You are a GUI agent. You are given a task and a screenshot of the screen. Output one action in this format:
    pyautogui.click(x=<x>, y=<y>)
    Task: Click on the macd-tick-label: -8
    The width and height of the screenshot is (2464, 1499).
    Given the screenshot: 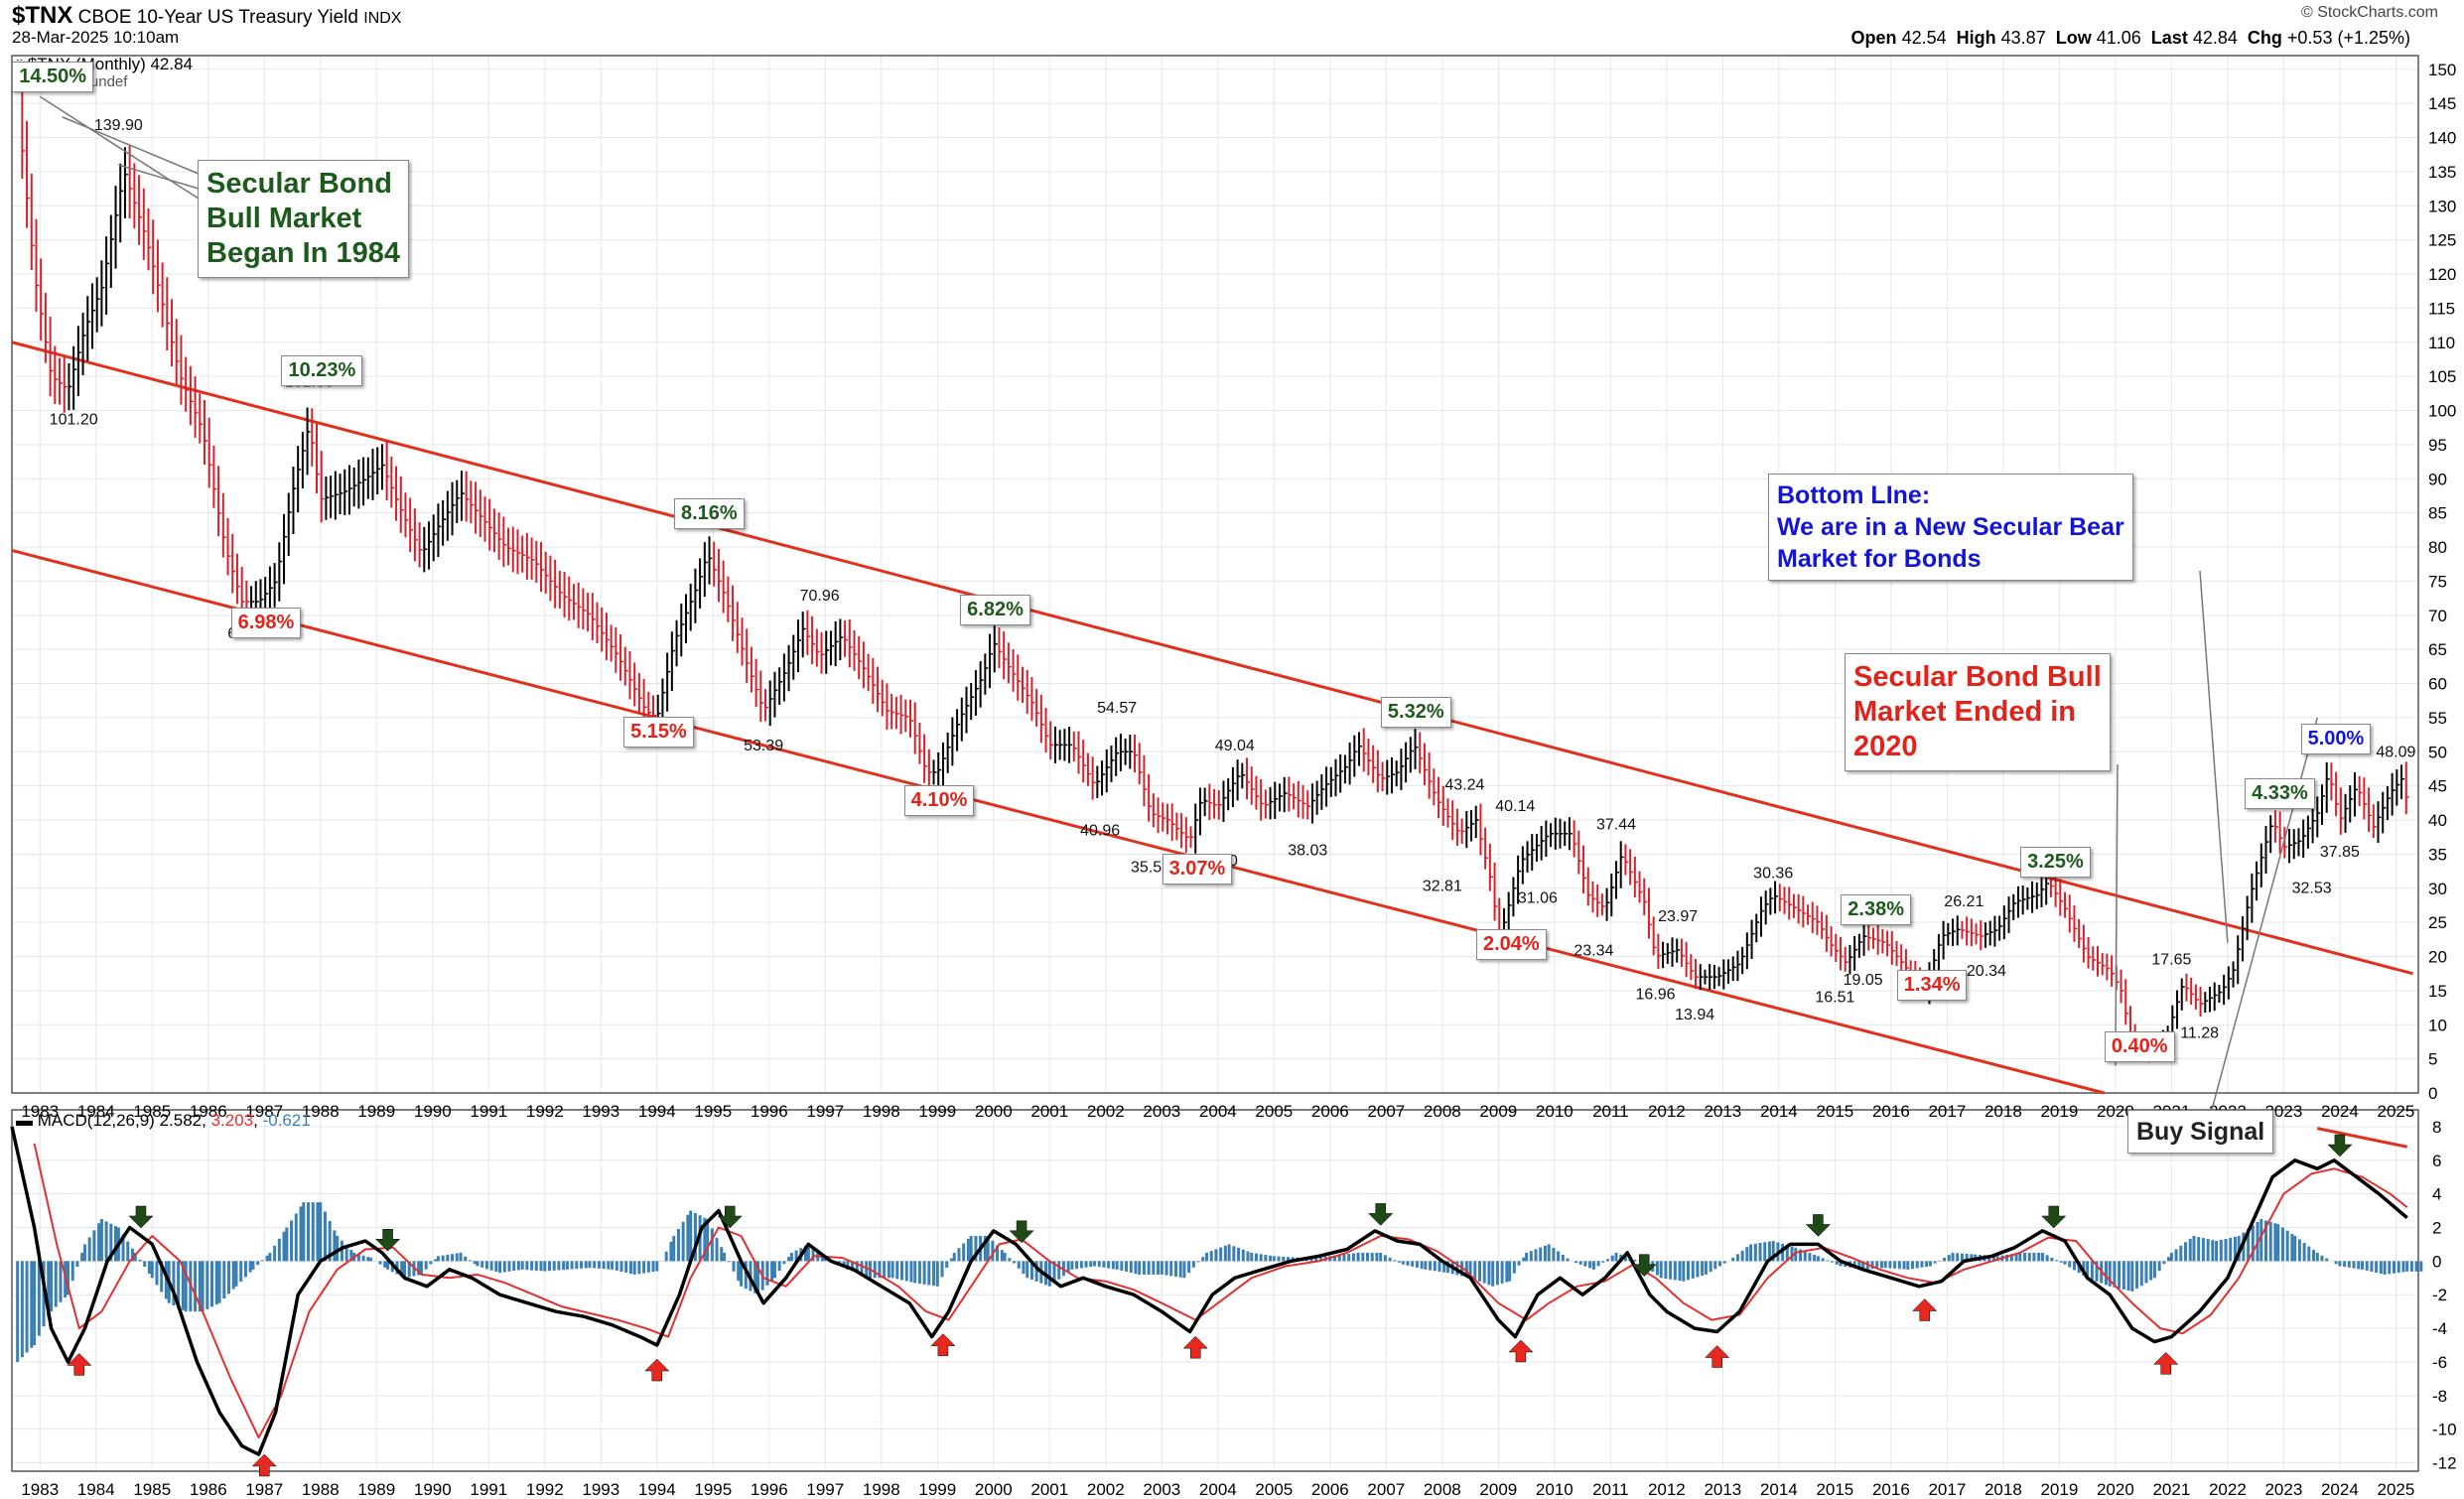 What is the action you would take?
    pyautogui.click(x=2439, y=1396)
    